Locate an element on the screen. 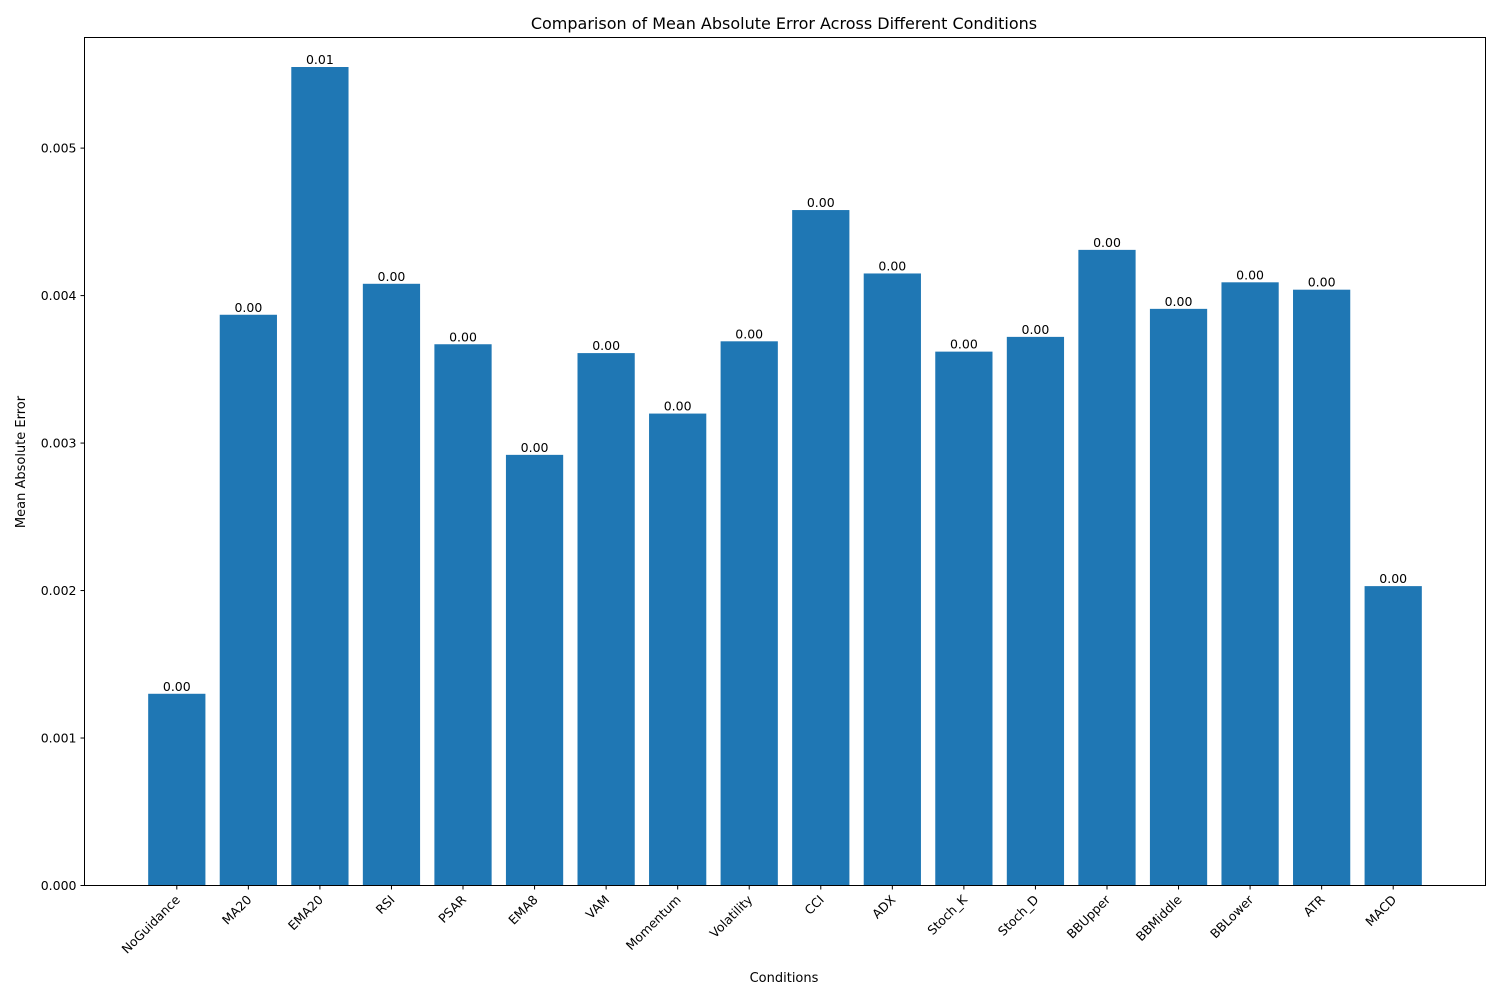  x-tick-label: BBMiddle is located at coordinates (1159, 918).